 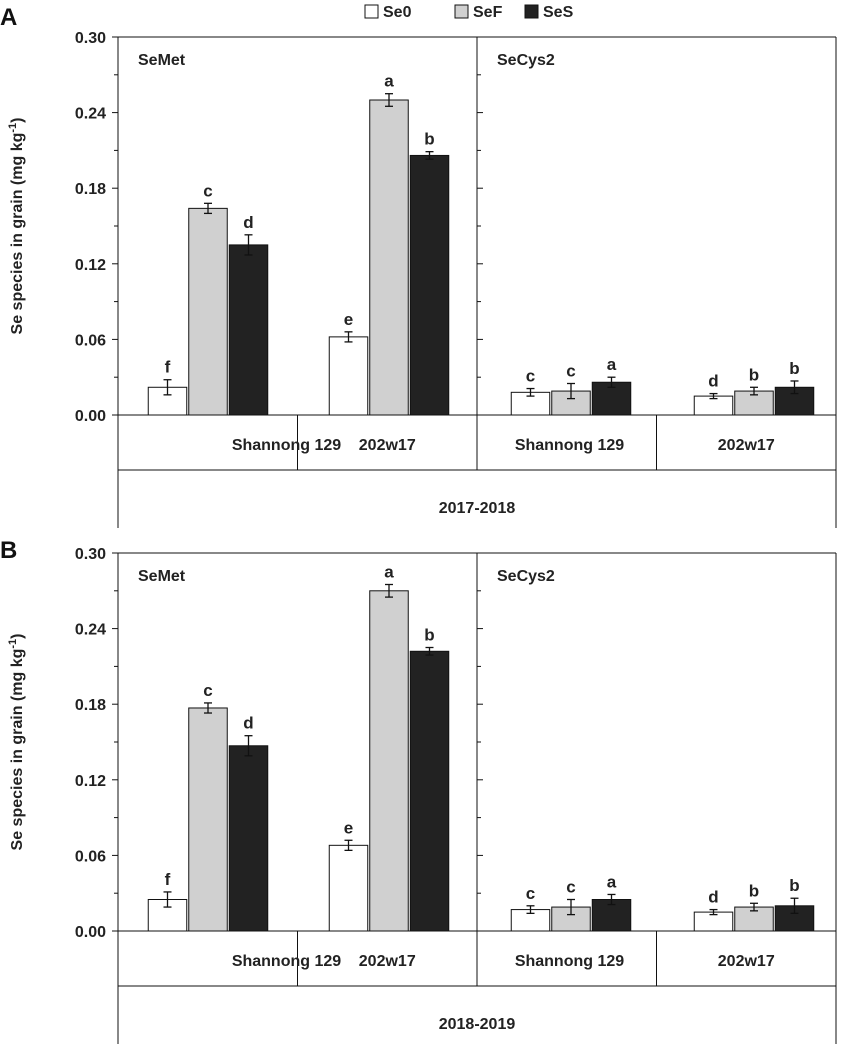 I want to click on legend-label-sef: SeF, so click(x=488, y=12).